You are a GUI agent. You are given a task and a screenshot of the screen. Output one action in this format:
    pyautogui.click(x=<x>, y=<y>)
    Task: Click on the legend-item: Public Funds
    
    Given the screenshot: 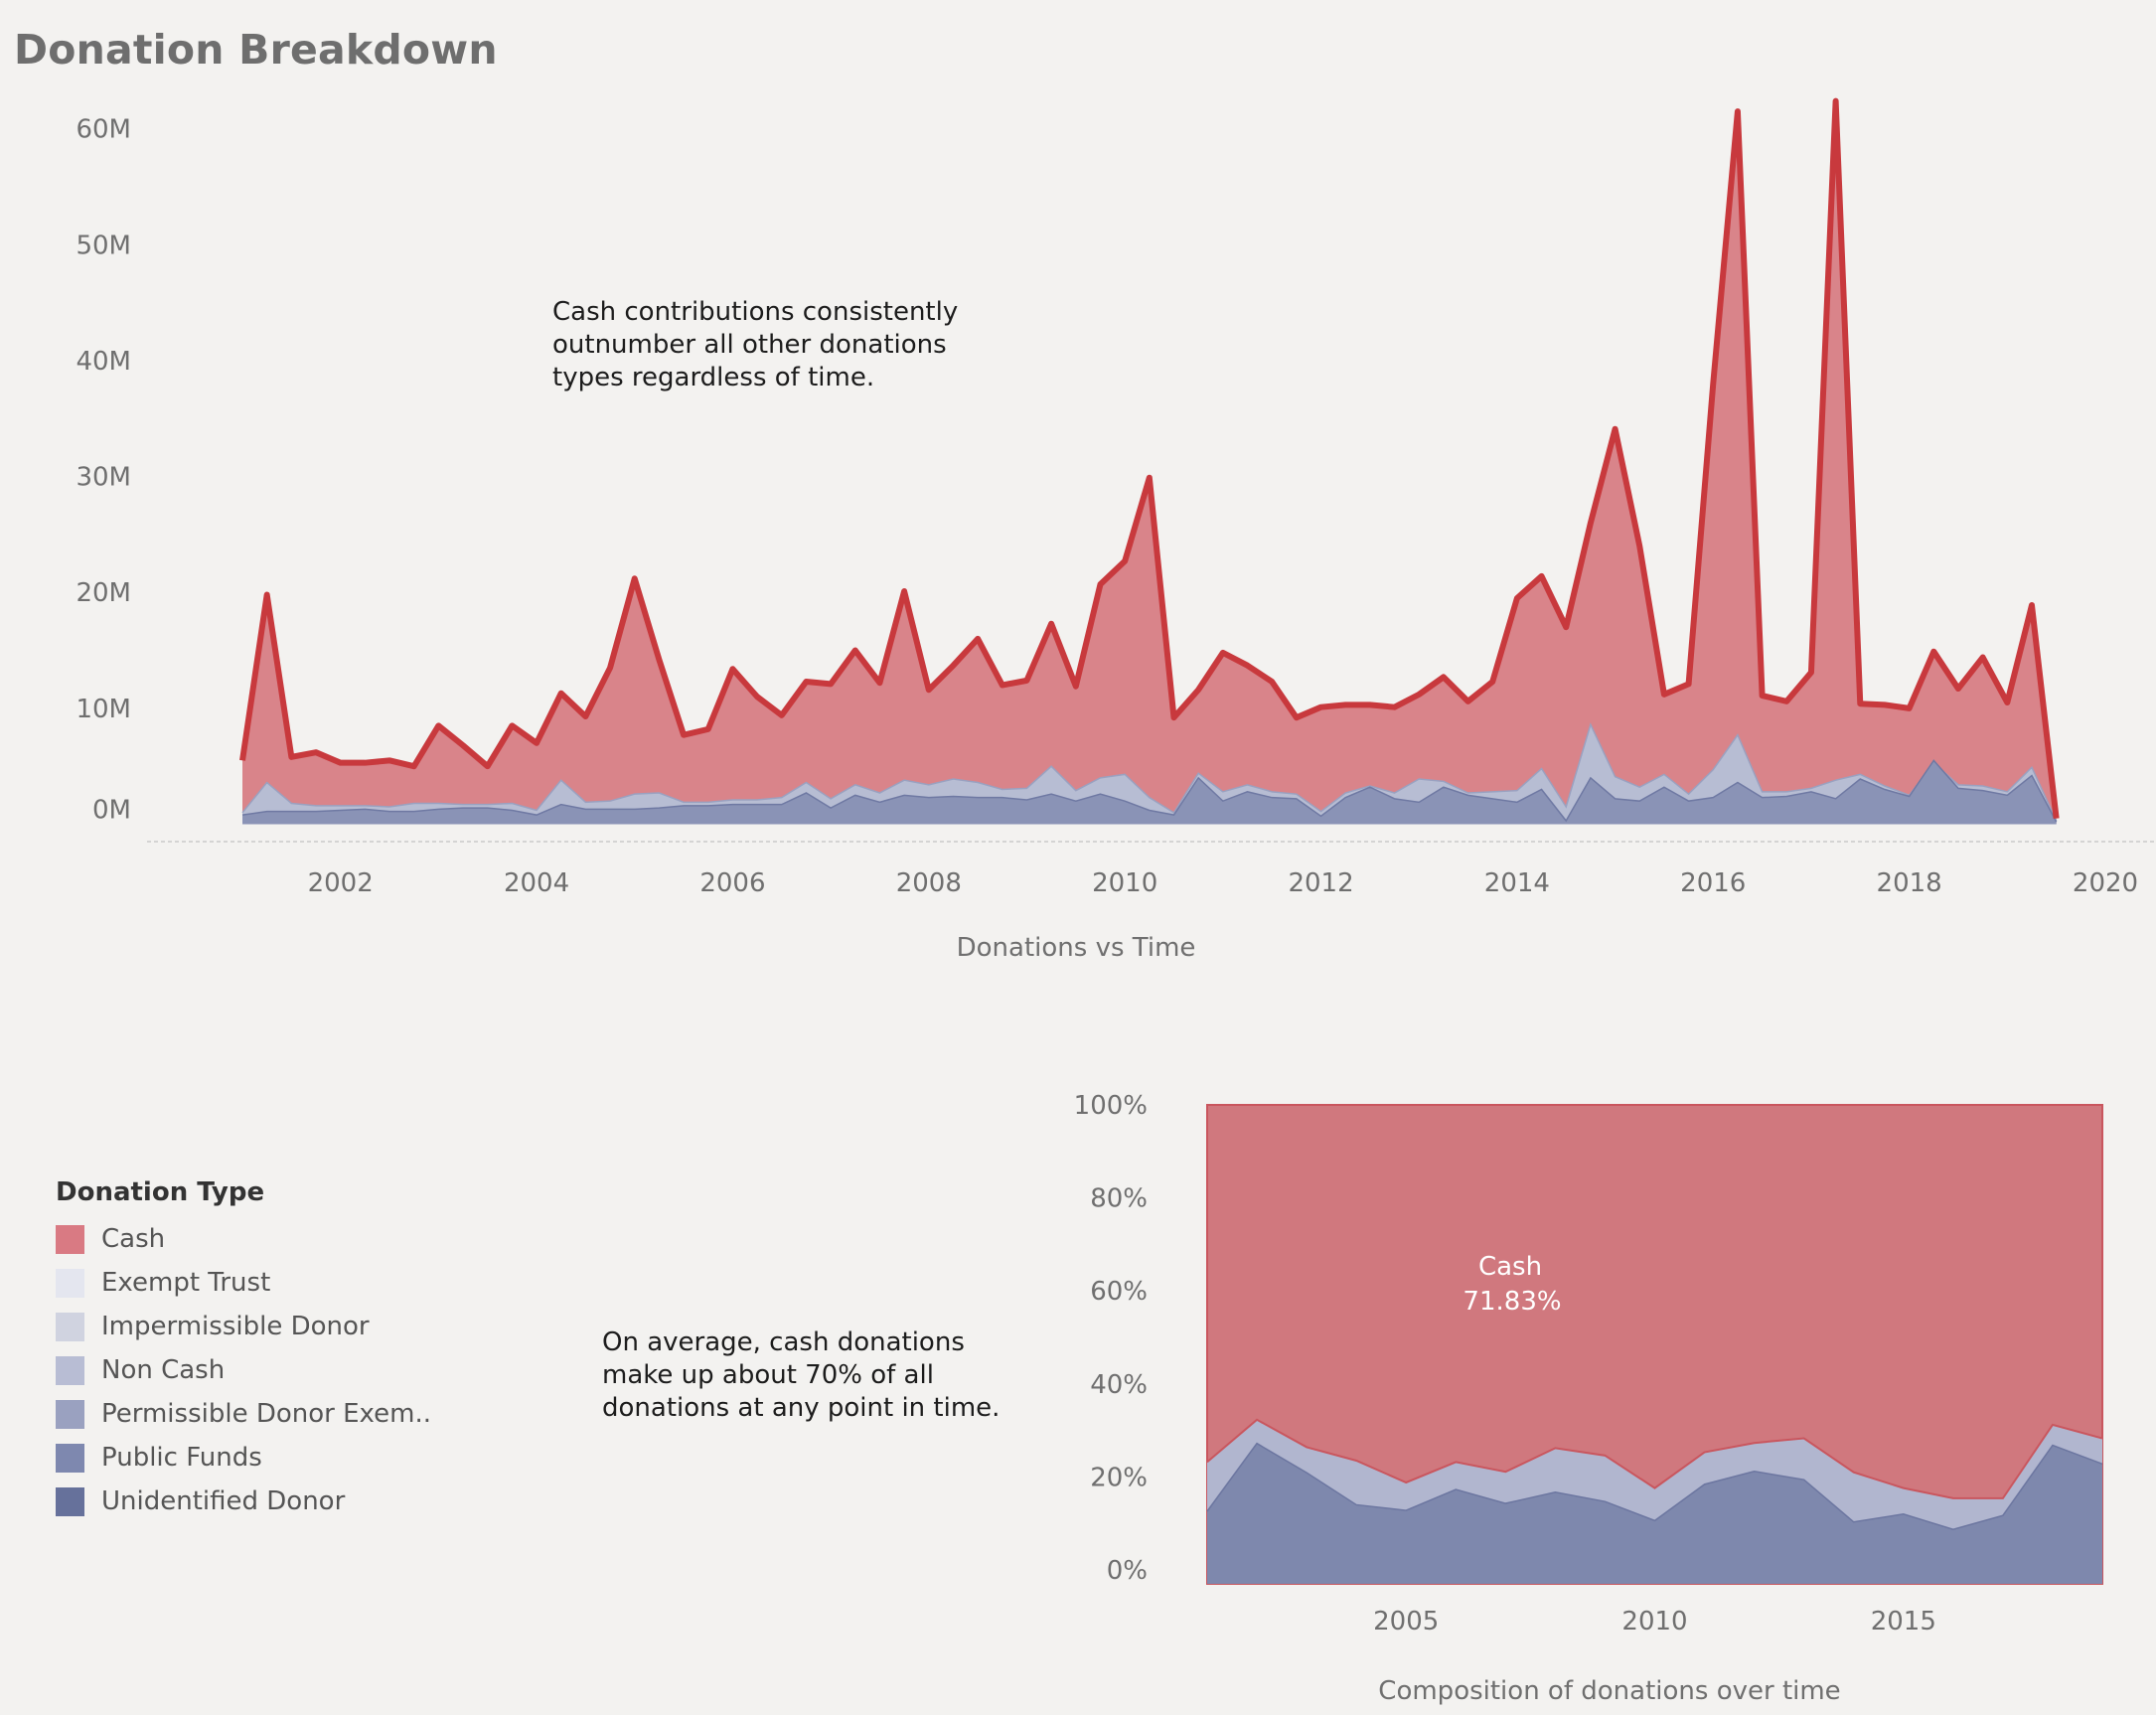 What is the action you would take?
    pyautogui.click(x=243, y=1458)
    